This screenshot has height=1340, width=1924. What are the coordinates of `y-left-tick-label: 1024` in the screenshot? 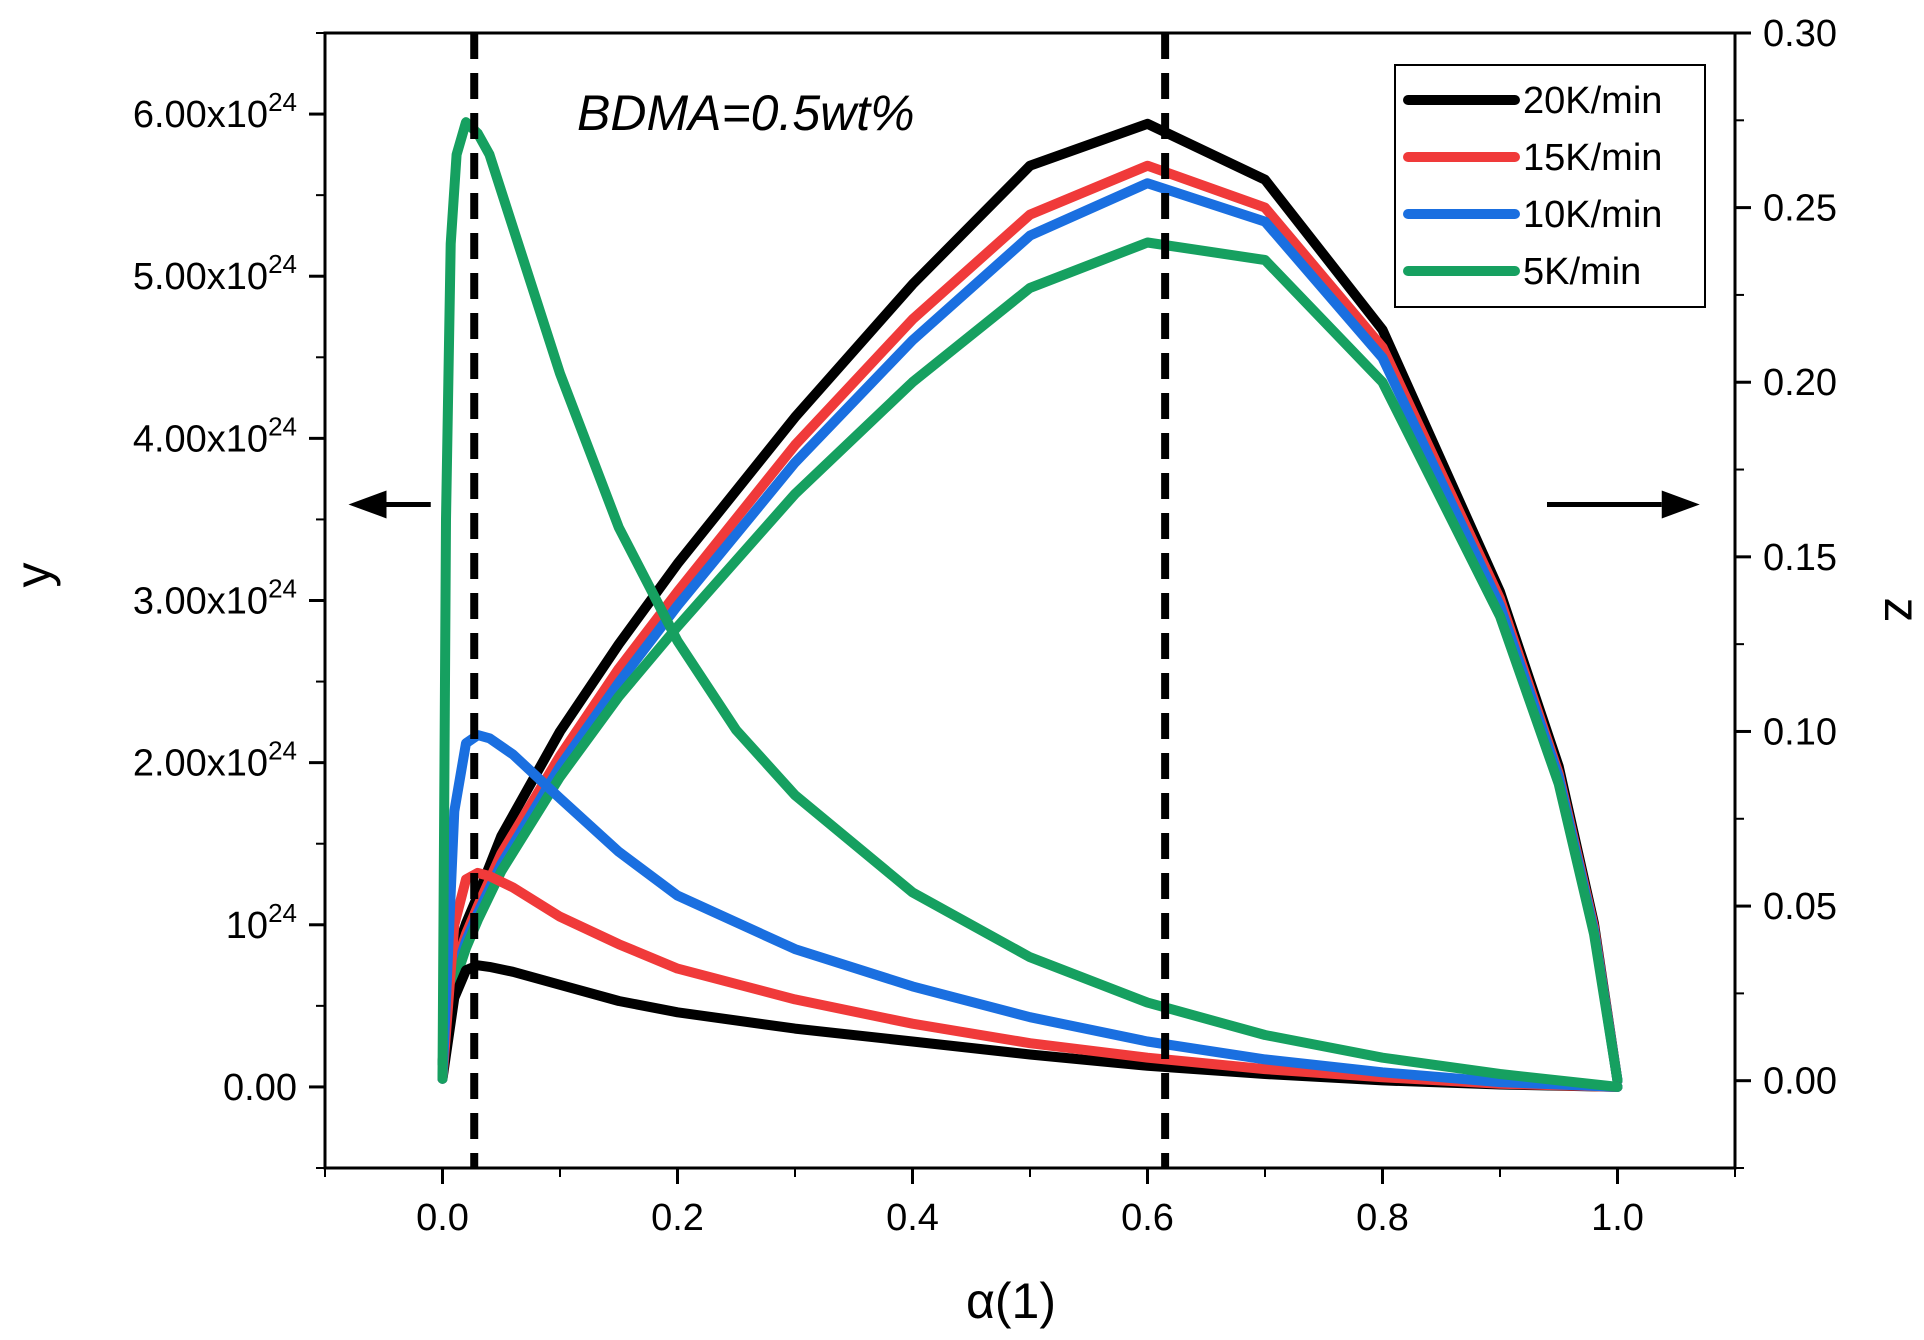 It's located at (261, 922).